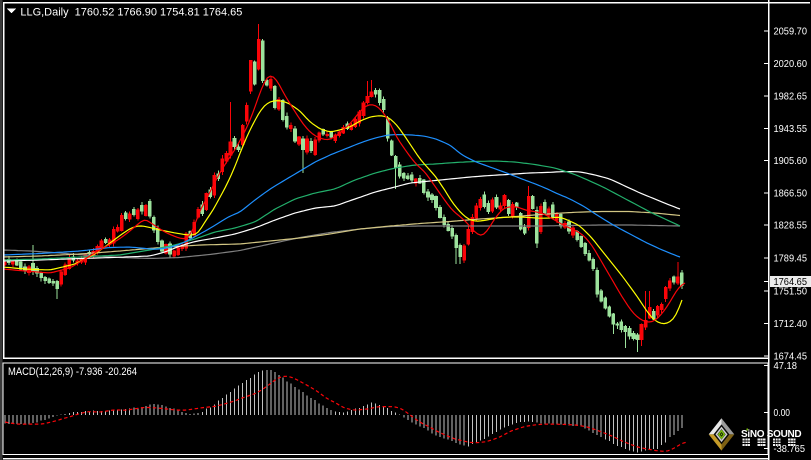 The height and width of the screenshot is (460, 811). Describe the element at coordinates (790, 449) in the screenshot. I see `svg-text: -38.765` at that location.